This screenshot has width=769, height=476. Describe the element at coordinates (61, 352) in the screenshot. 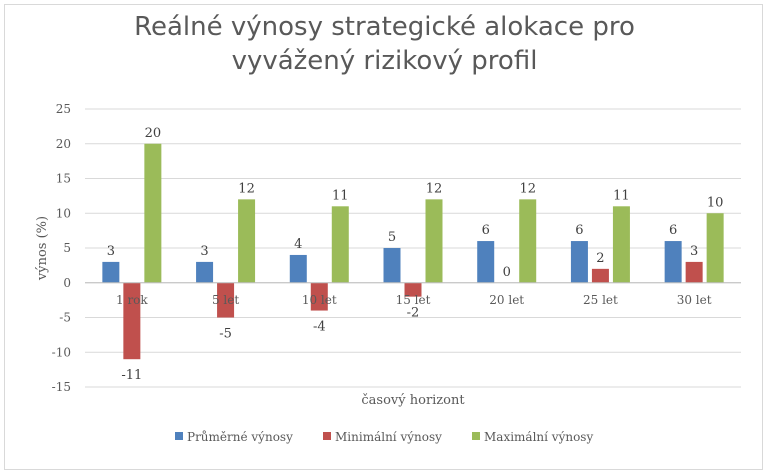

I see `y-tick-label: -10` at that location.